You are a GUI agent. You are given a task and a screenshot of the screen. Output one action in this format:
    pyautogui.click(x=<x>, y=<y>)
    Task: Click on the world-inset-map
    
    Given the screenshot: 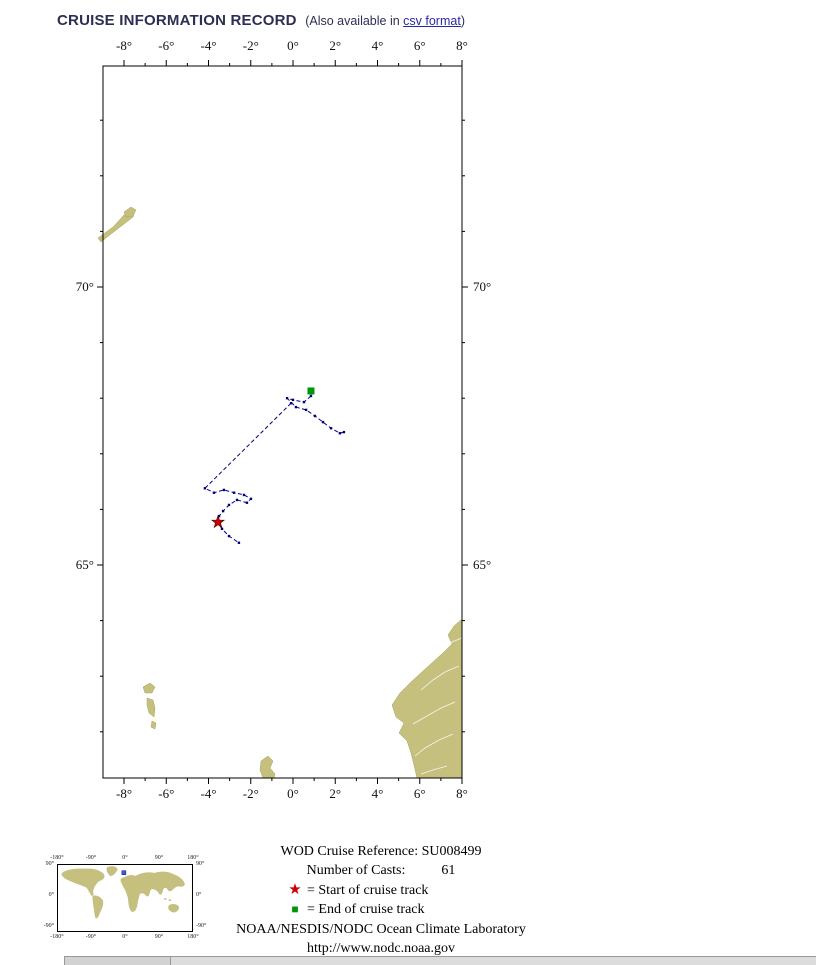 What is the action you would take?
    pyautogui.click(x=125, y=898)
    